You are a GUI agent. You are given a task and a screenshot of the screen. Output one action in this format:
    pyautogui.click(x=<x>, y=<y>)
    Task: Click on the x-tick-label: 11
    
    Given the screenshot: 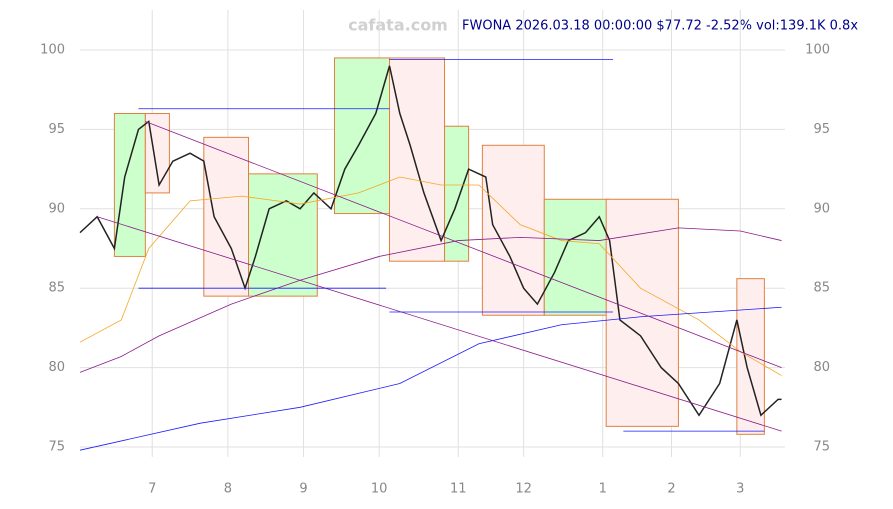 What is the action you would take?
    pyautogui.click(x=458, y=489)
    